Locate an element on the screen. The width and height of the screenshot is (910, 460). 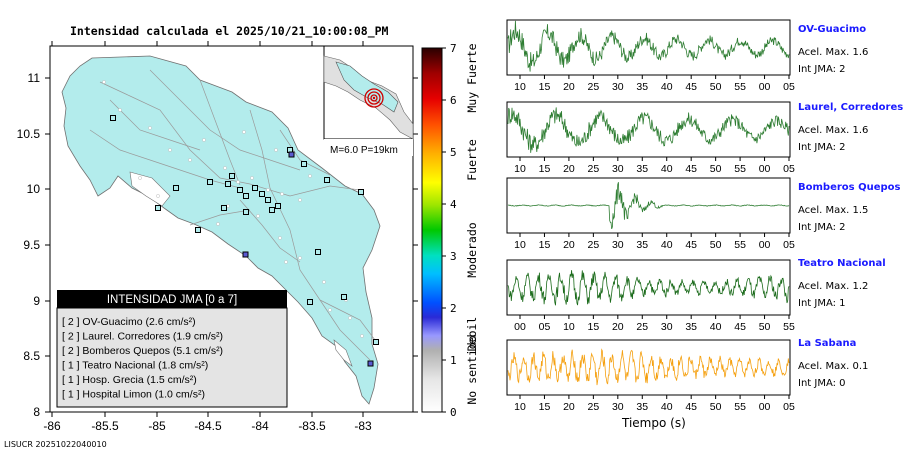
colorbar-tick-label: 4 is located at coordinates (453, 204).